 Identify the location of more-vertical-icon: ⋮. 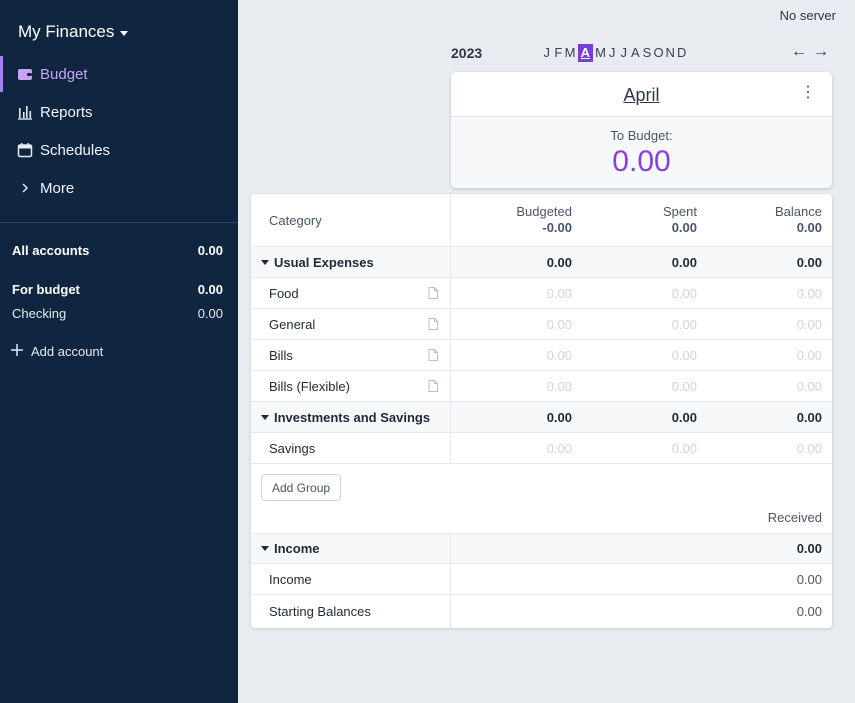
(808, 92).